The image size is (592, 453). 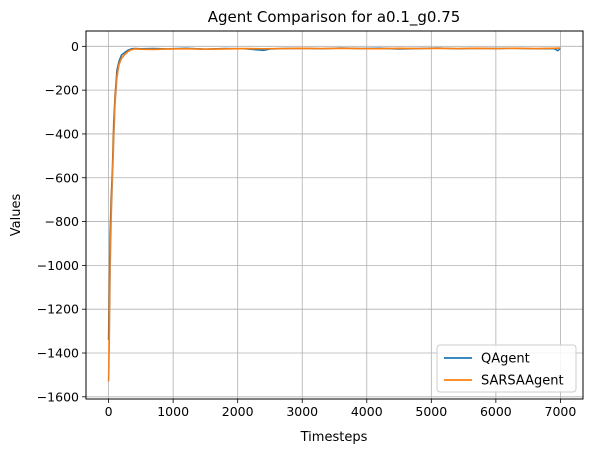 I want to click on y-tick-label: −1600, so click(x=58, y=396).